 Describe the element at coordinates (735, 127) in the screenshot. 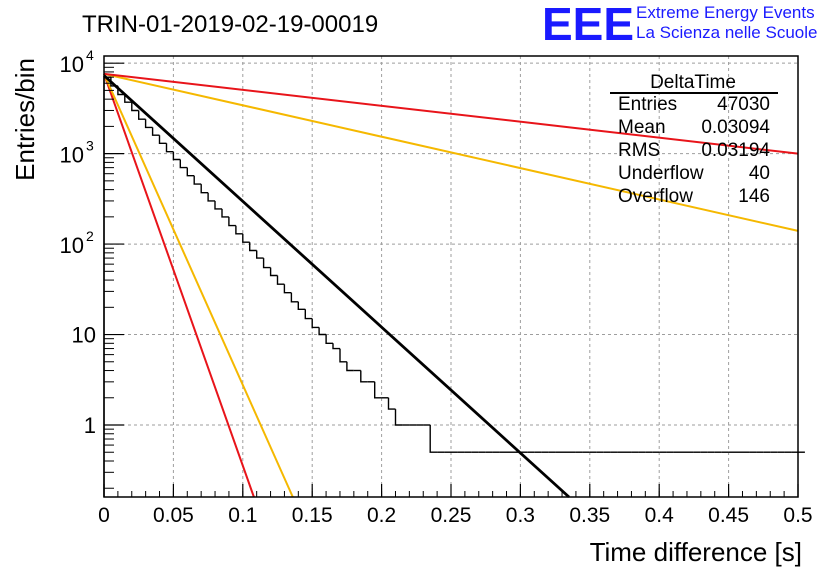

I see `stat-value: 0.03094` at that location.